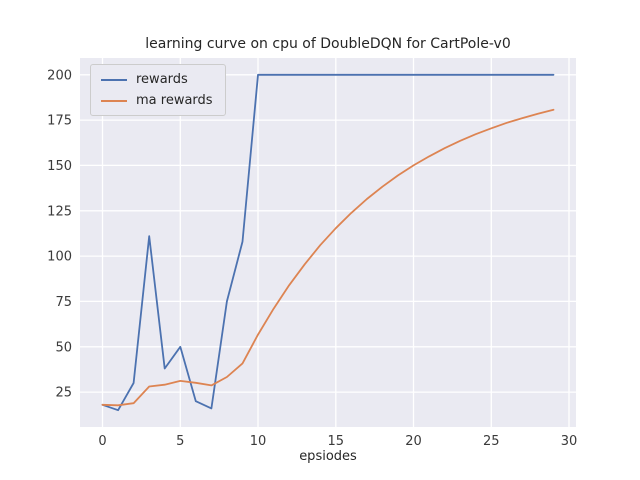 The width and height of the screenshot is (640, 480). I want to click on legend: rewards ma rewards, so click(158, 90).